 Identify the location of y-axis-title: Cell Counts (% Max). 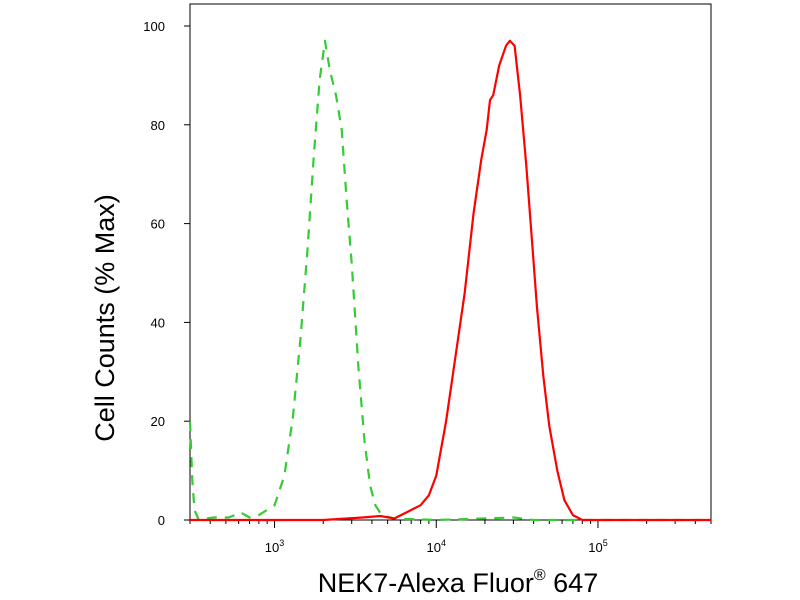
(105, 318).